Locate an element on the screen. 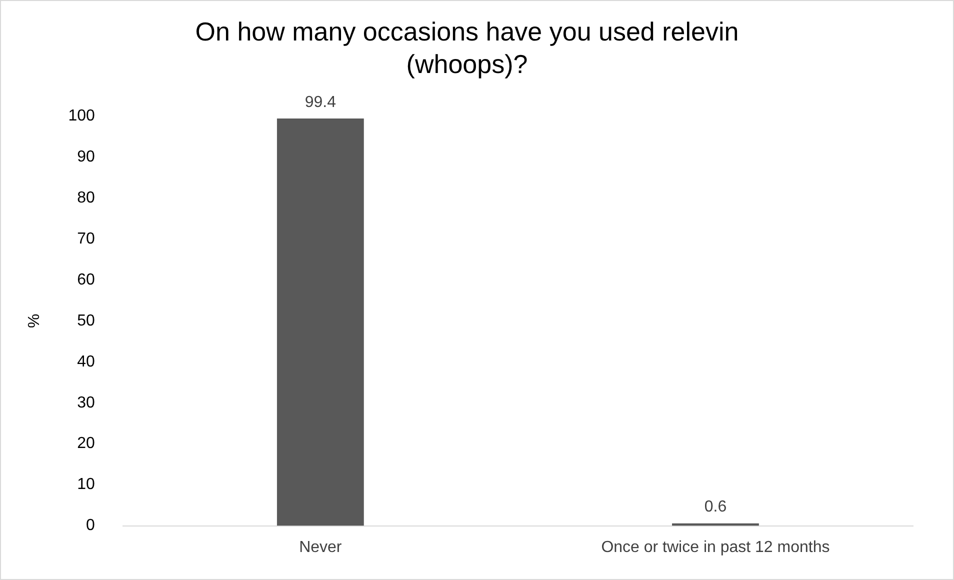  data-label: 0.6 is located at coordinates (715, 507).